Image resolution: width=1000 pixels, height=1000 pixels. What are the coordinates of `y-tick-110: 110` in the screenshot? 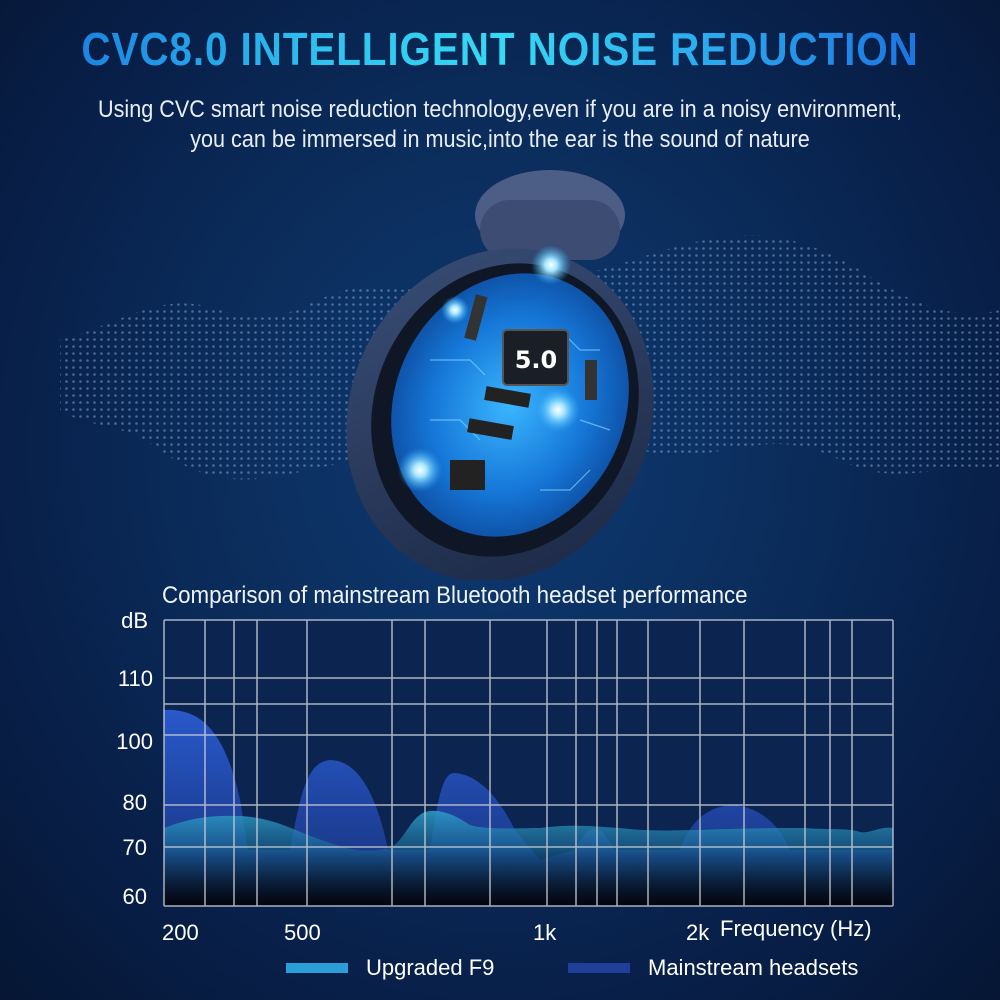 It's located at (135, 678).